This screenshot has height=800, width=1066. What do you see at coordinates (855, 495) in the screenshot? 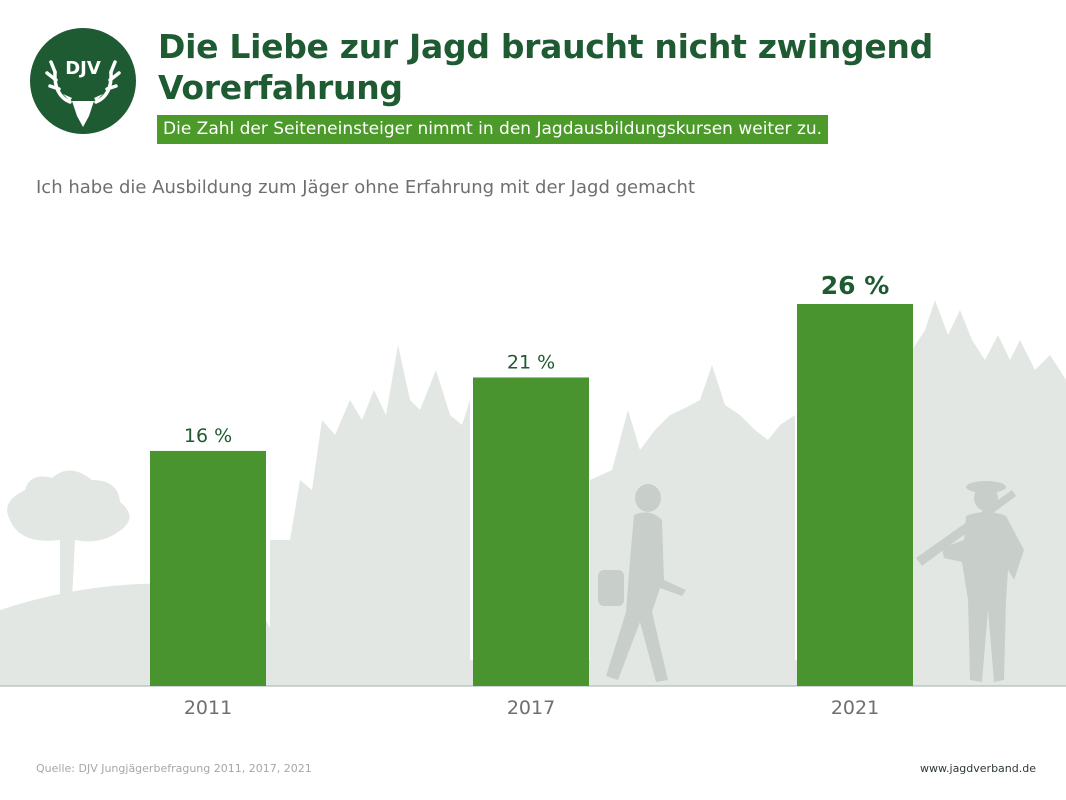
I see `bar-2021` at bounding box center [855, 495].